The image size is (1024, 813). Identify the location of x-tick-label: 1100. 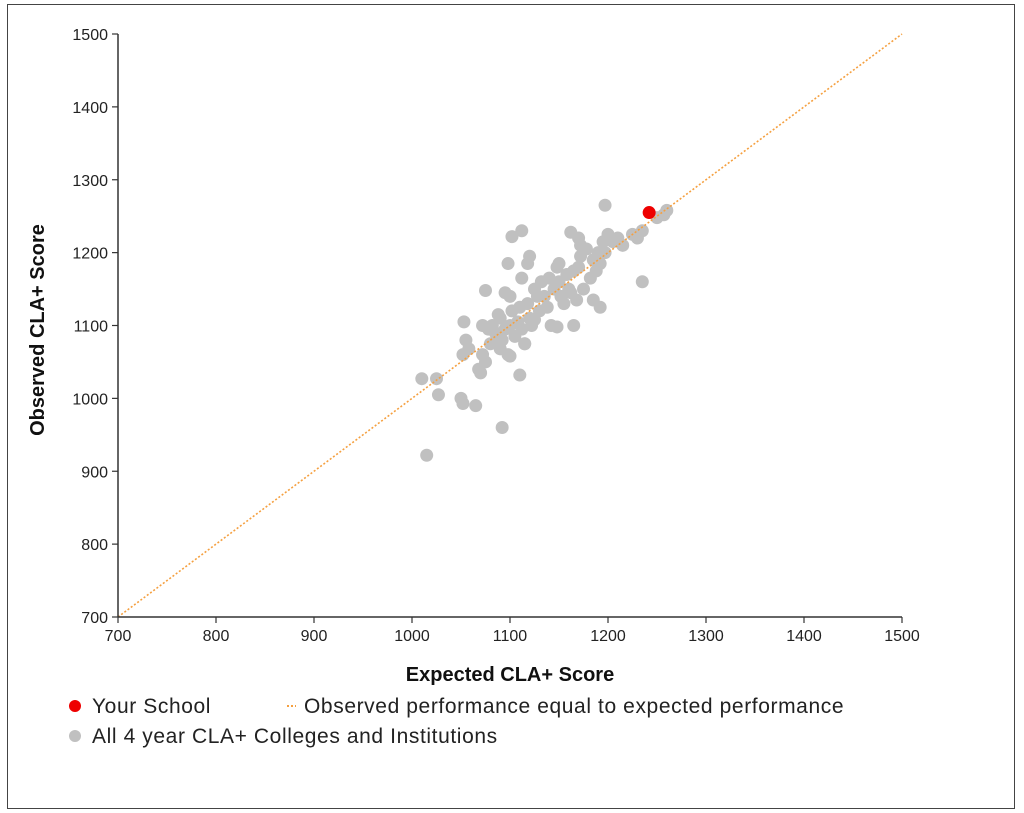
(510, 636).